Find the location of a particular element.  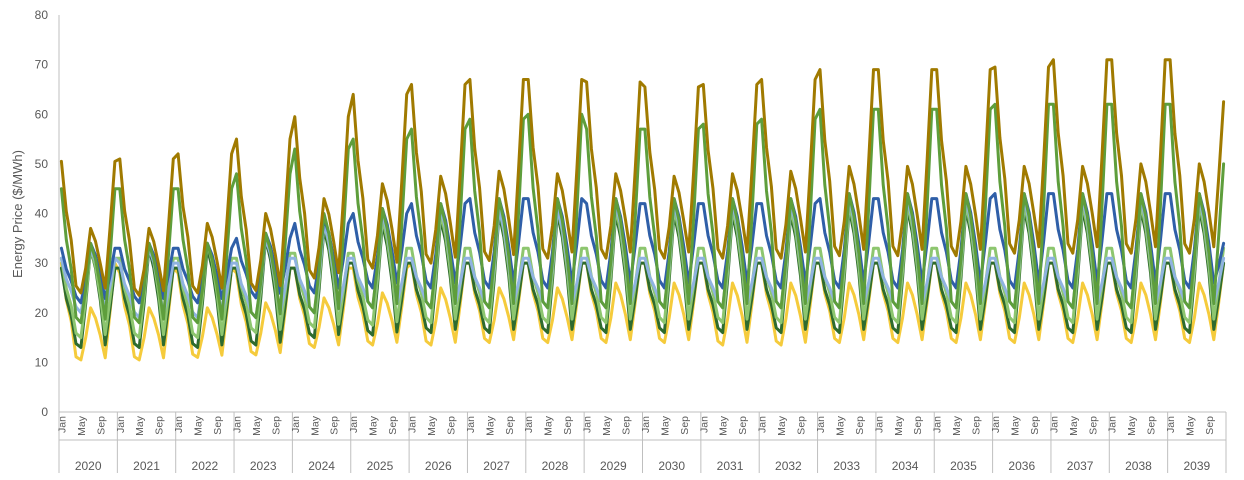

y-tick-label: 80 is located at coordinates (42, 15).